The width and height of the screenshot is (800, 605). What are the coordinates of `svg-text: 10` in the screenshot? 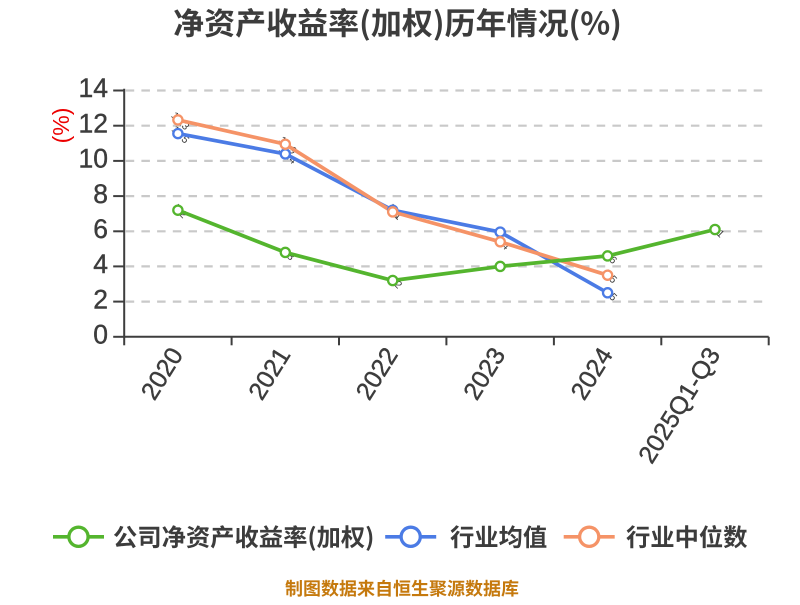 It's located at (93, 159).